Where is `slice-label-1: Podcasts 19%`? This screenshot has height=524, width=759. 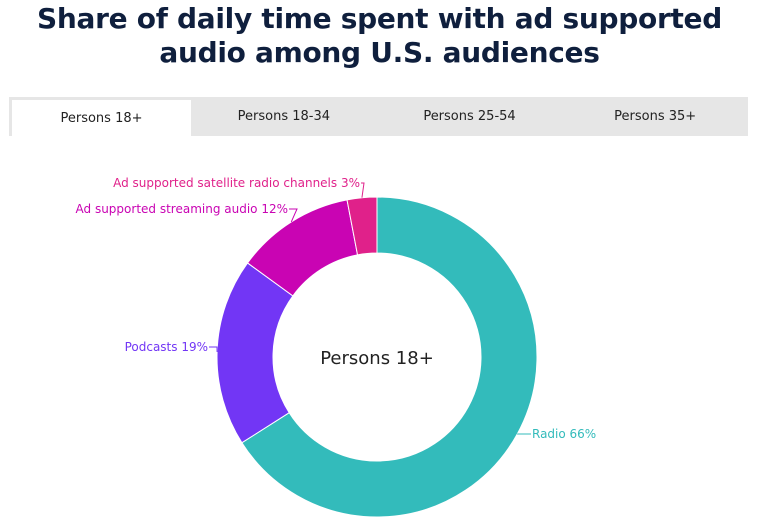
slice-label-1: Podcasts 19% is located at coordinates (166, 347).